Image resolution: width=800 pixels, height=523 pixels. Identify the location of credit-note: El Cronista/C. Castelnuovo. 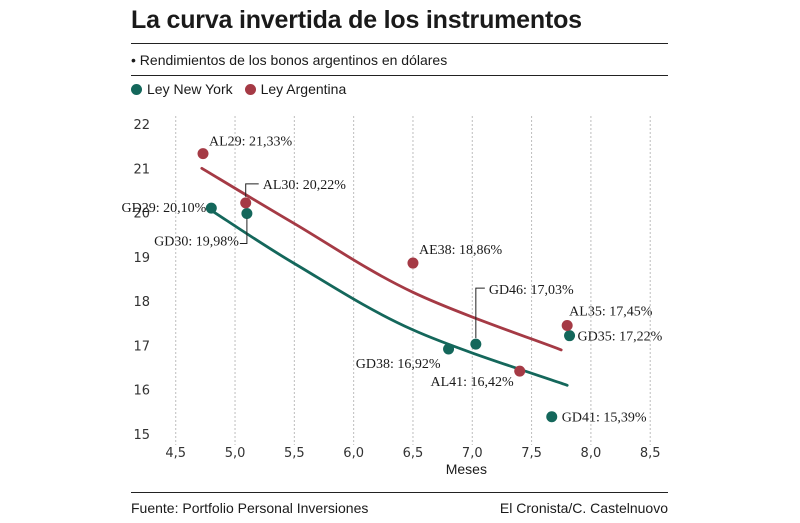
(583, 508).